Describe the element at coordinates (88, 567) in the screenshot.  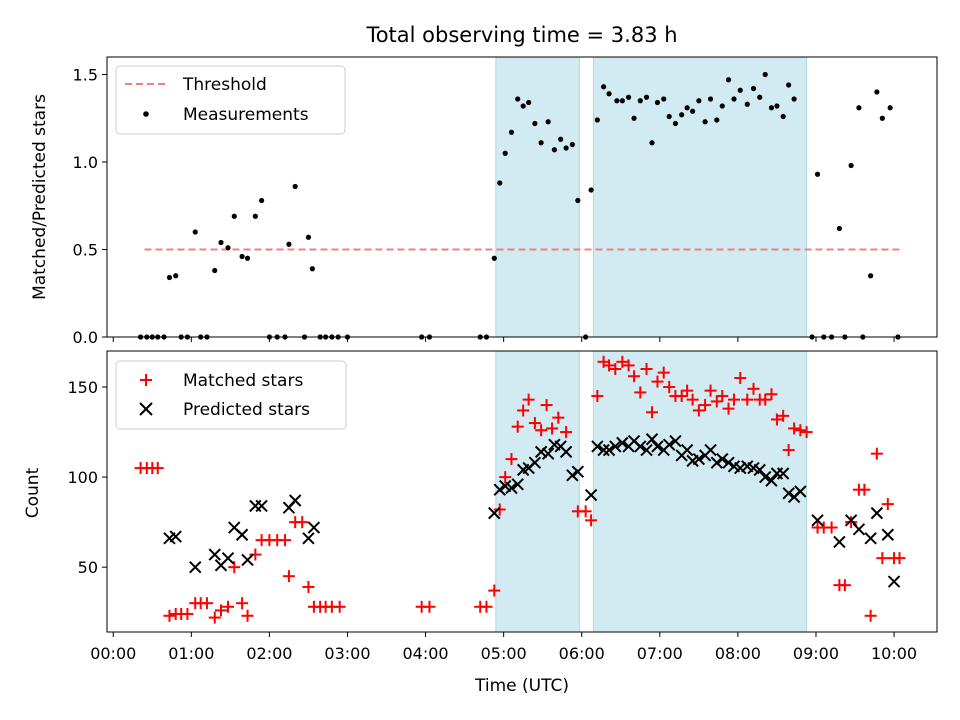
I see `y-tick-label: 50` at that location.